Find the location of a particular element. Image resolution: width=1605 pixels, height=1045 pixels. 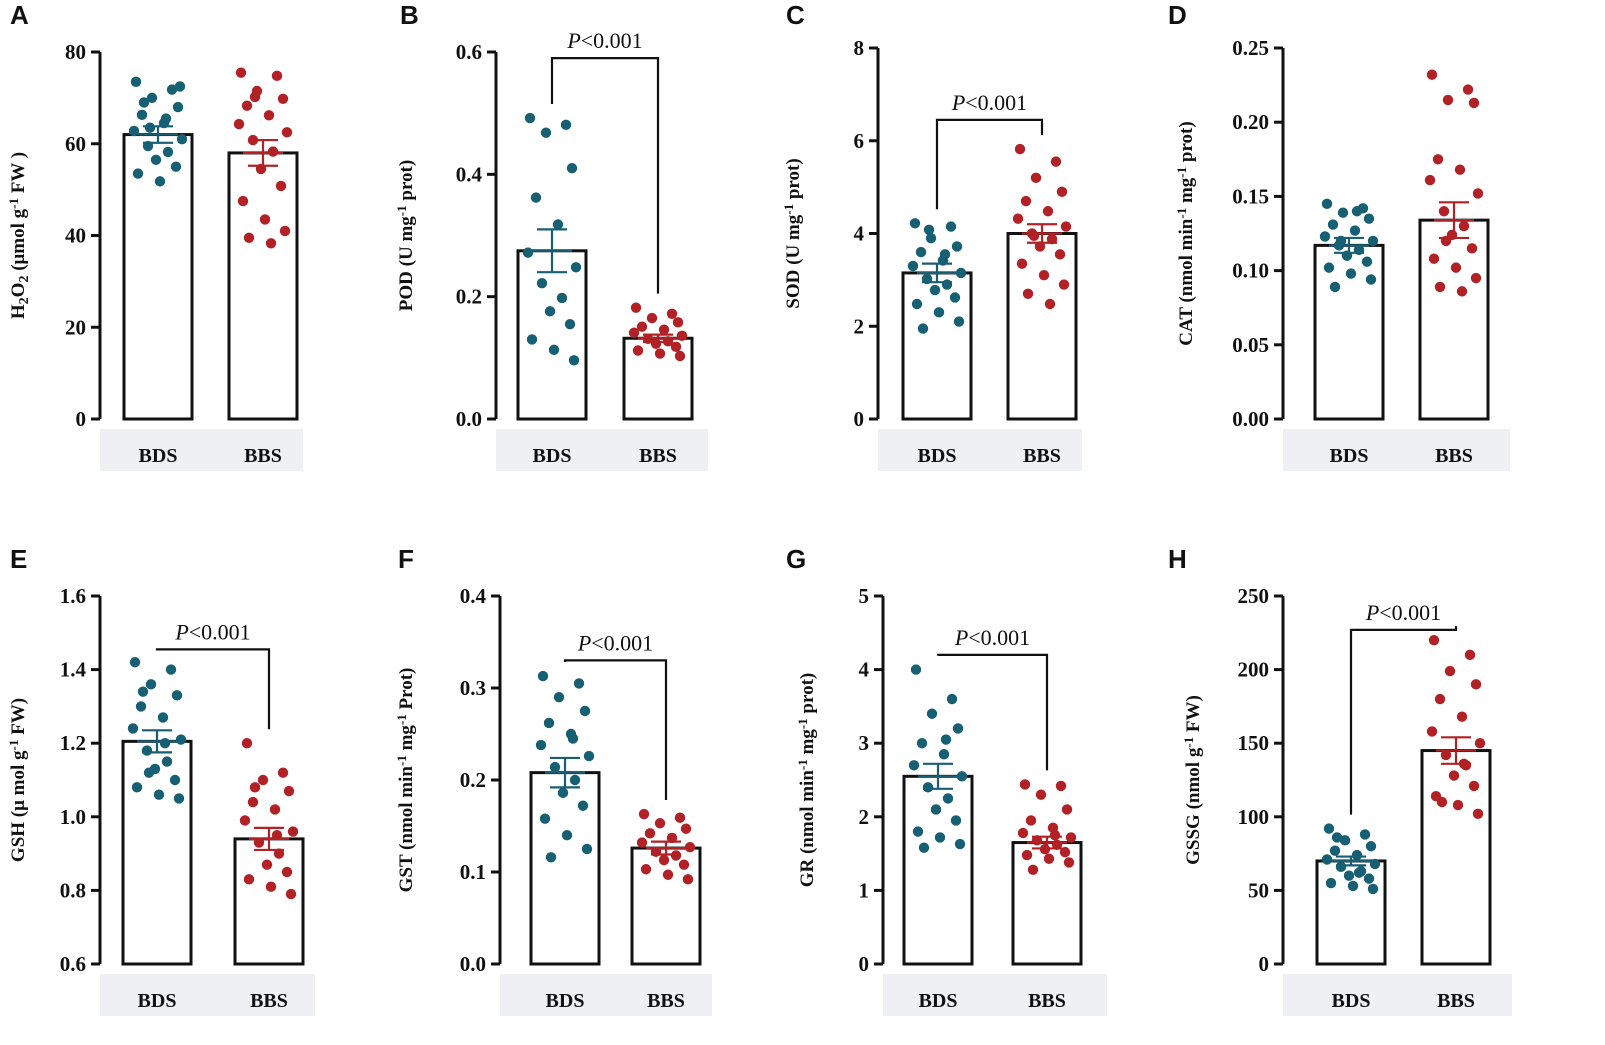

y-tick-label: 80 is located at coordinates (75, 52).